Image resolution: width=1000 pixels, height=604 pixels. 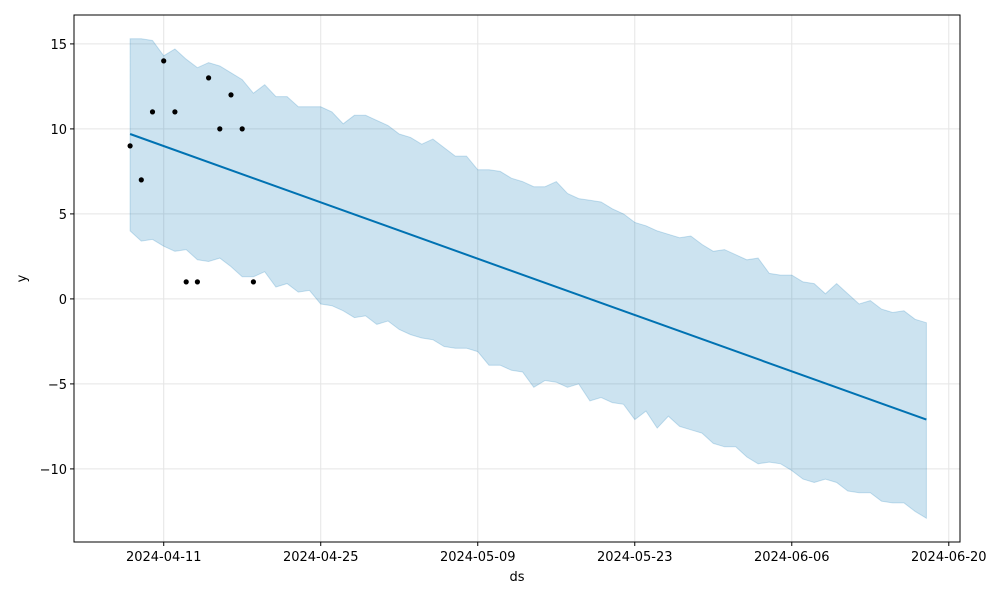 What do you see at coordinates (57, 385) in the screenshot?
I see `y-tick-label: −5` at bounding box center [57, 385].